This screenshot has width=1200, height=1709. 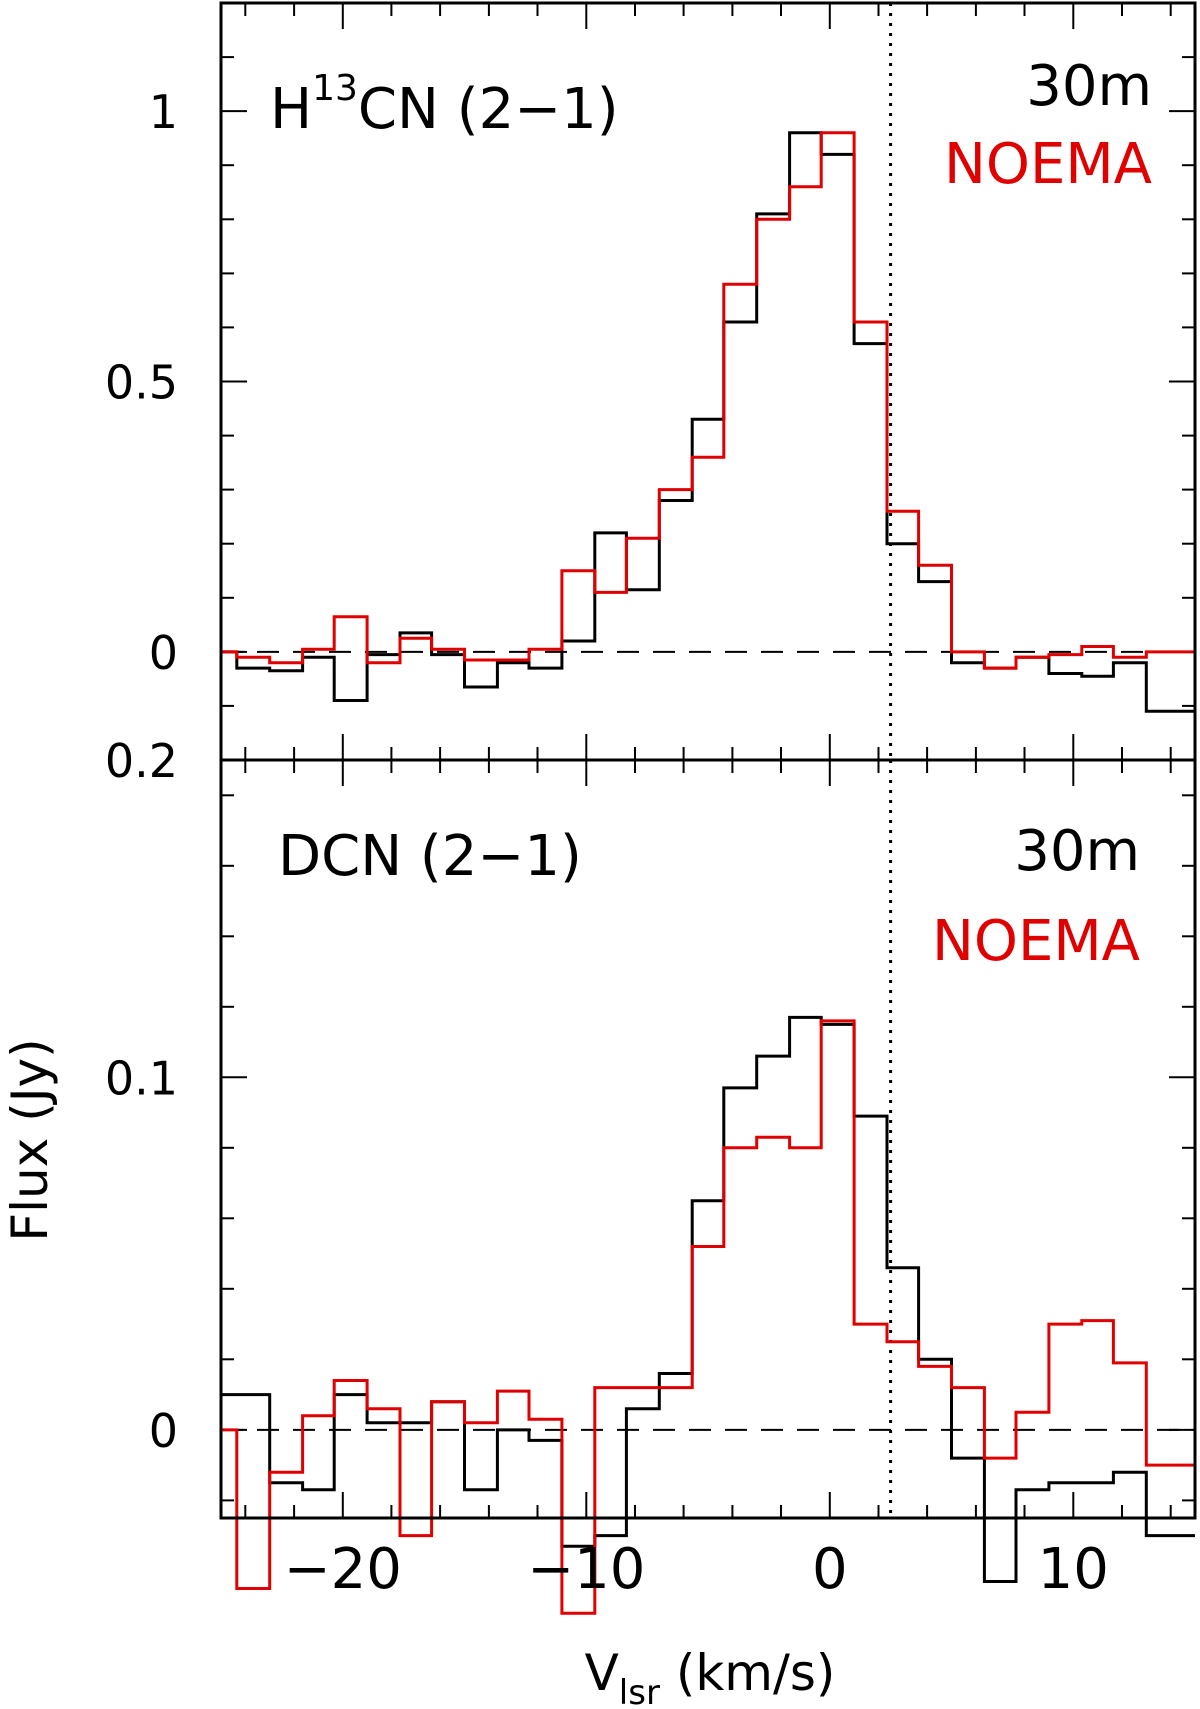 What do you see at coordinates (30, 1139) in the screenshot?
I see `y-axis-label: Flux (Jy)` at bounding box center [30, 1139].